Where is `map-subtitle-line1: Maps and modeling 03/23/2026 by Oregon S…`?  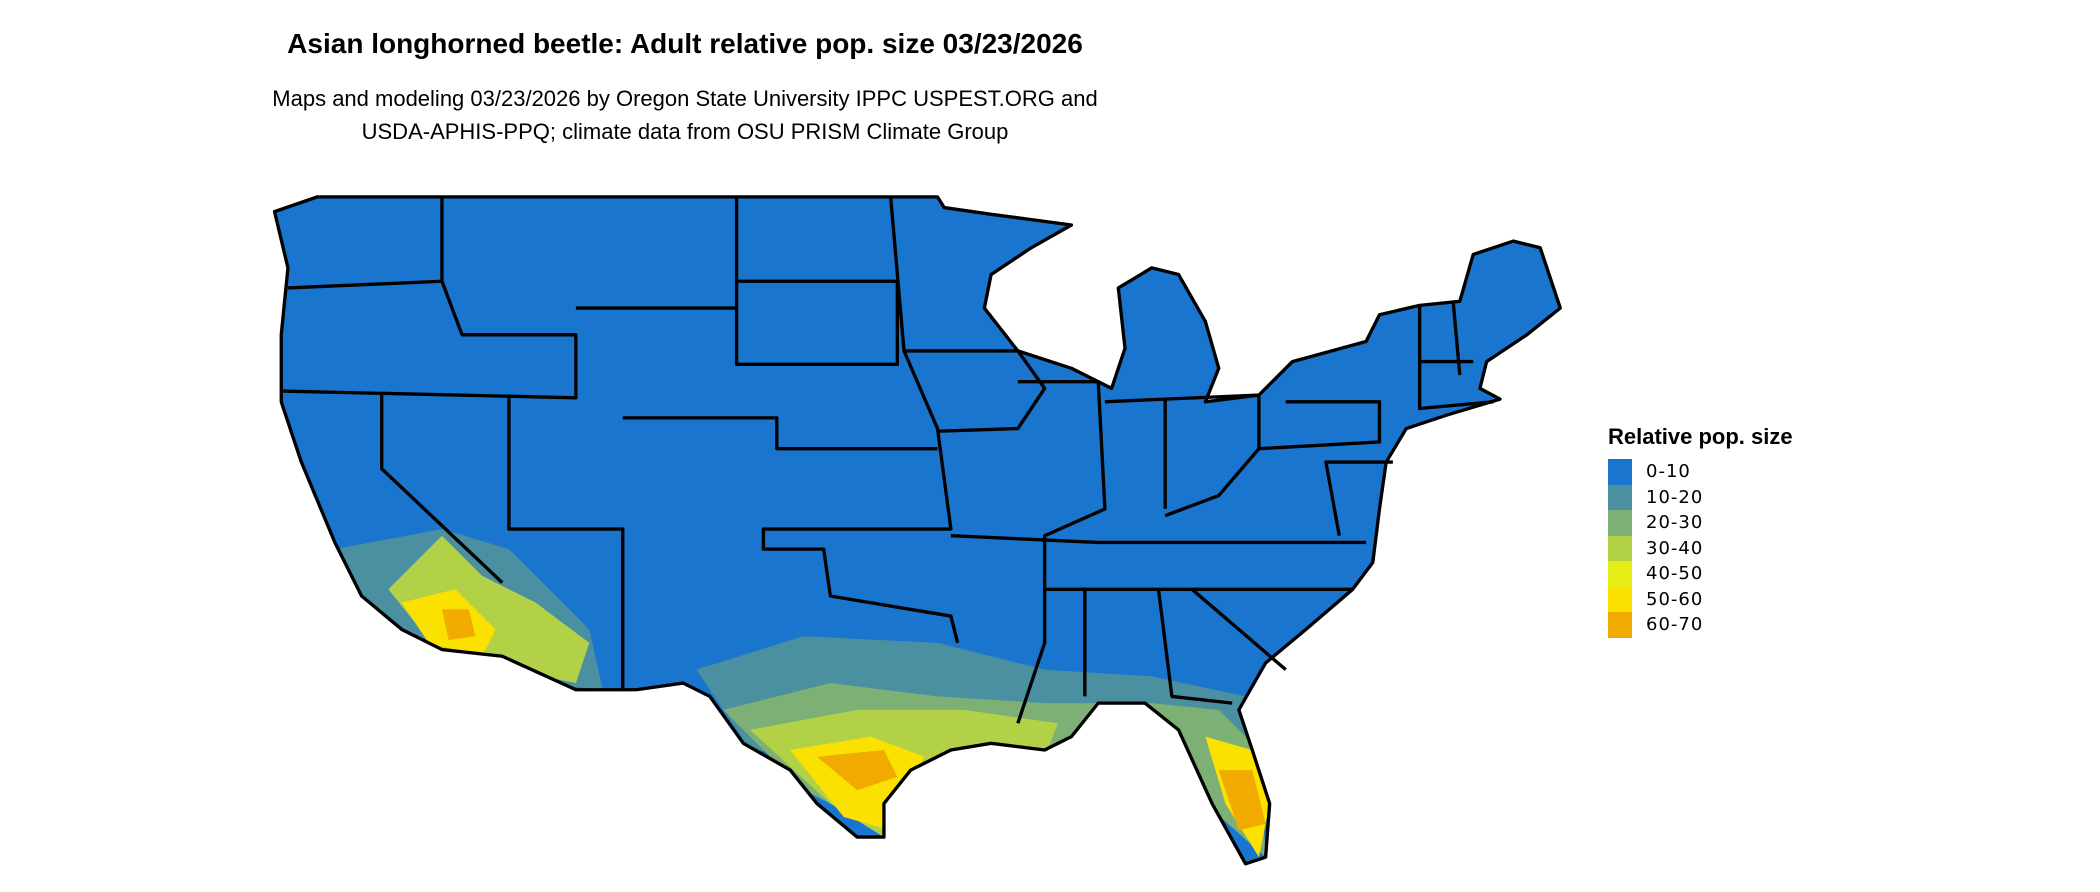
map-subtitle-line1: Maps and modeling 03/23/2026 by Oregon S… is located at coordinates (685, 98).